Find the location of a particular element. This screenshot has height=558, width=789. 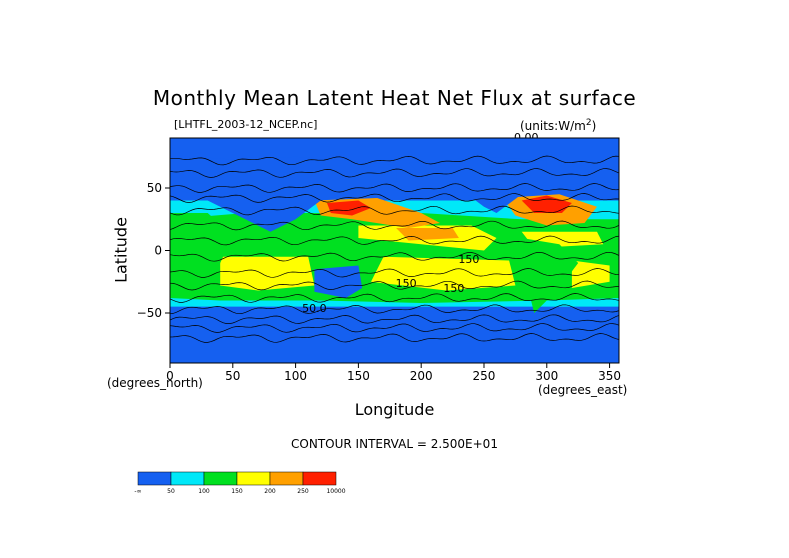

colorbar-tick-label: -∞ is located at coordinates (137, 491).